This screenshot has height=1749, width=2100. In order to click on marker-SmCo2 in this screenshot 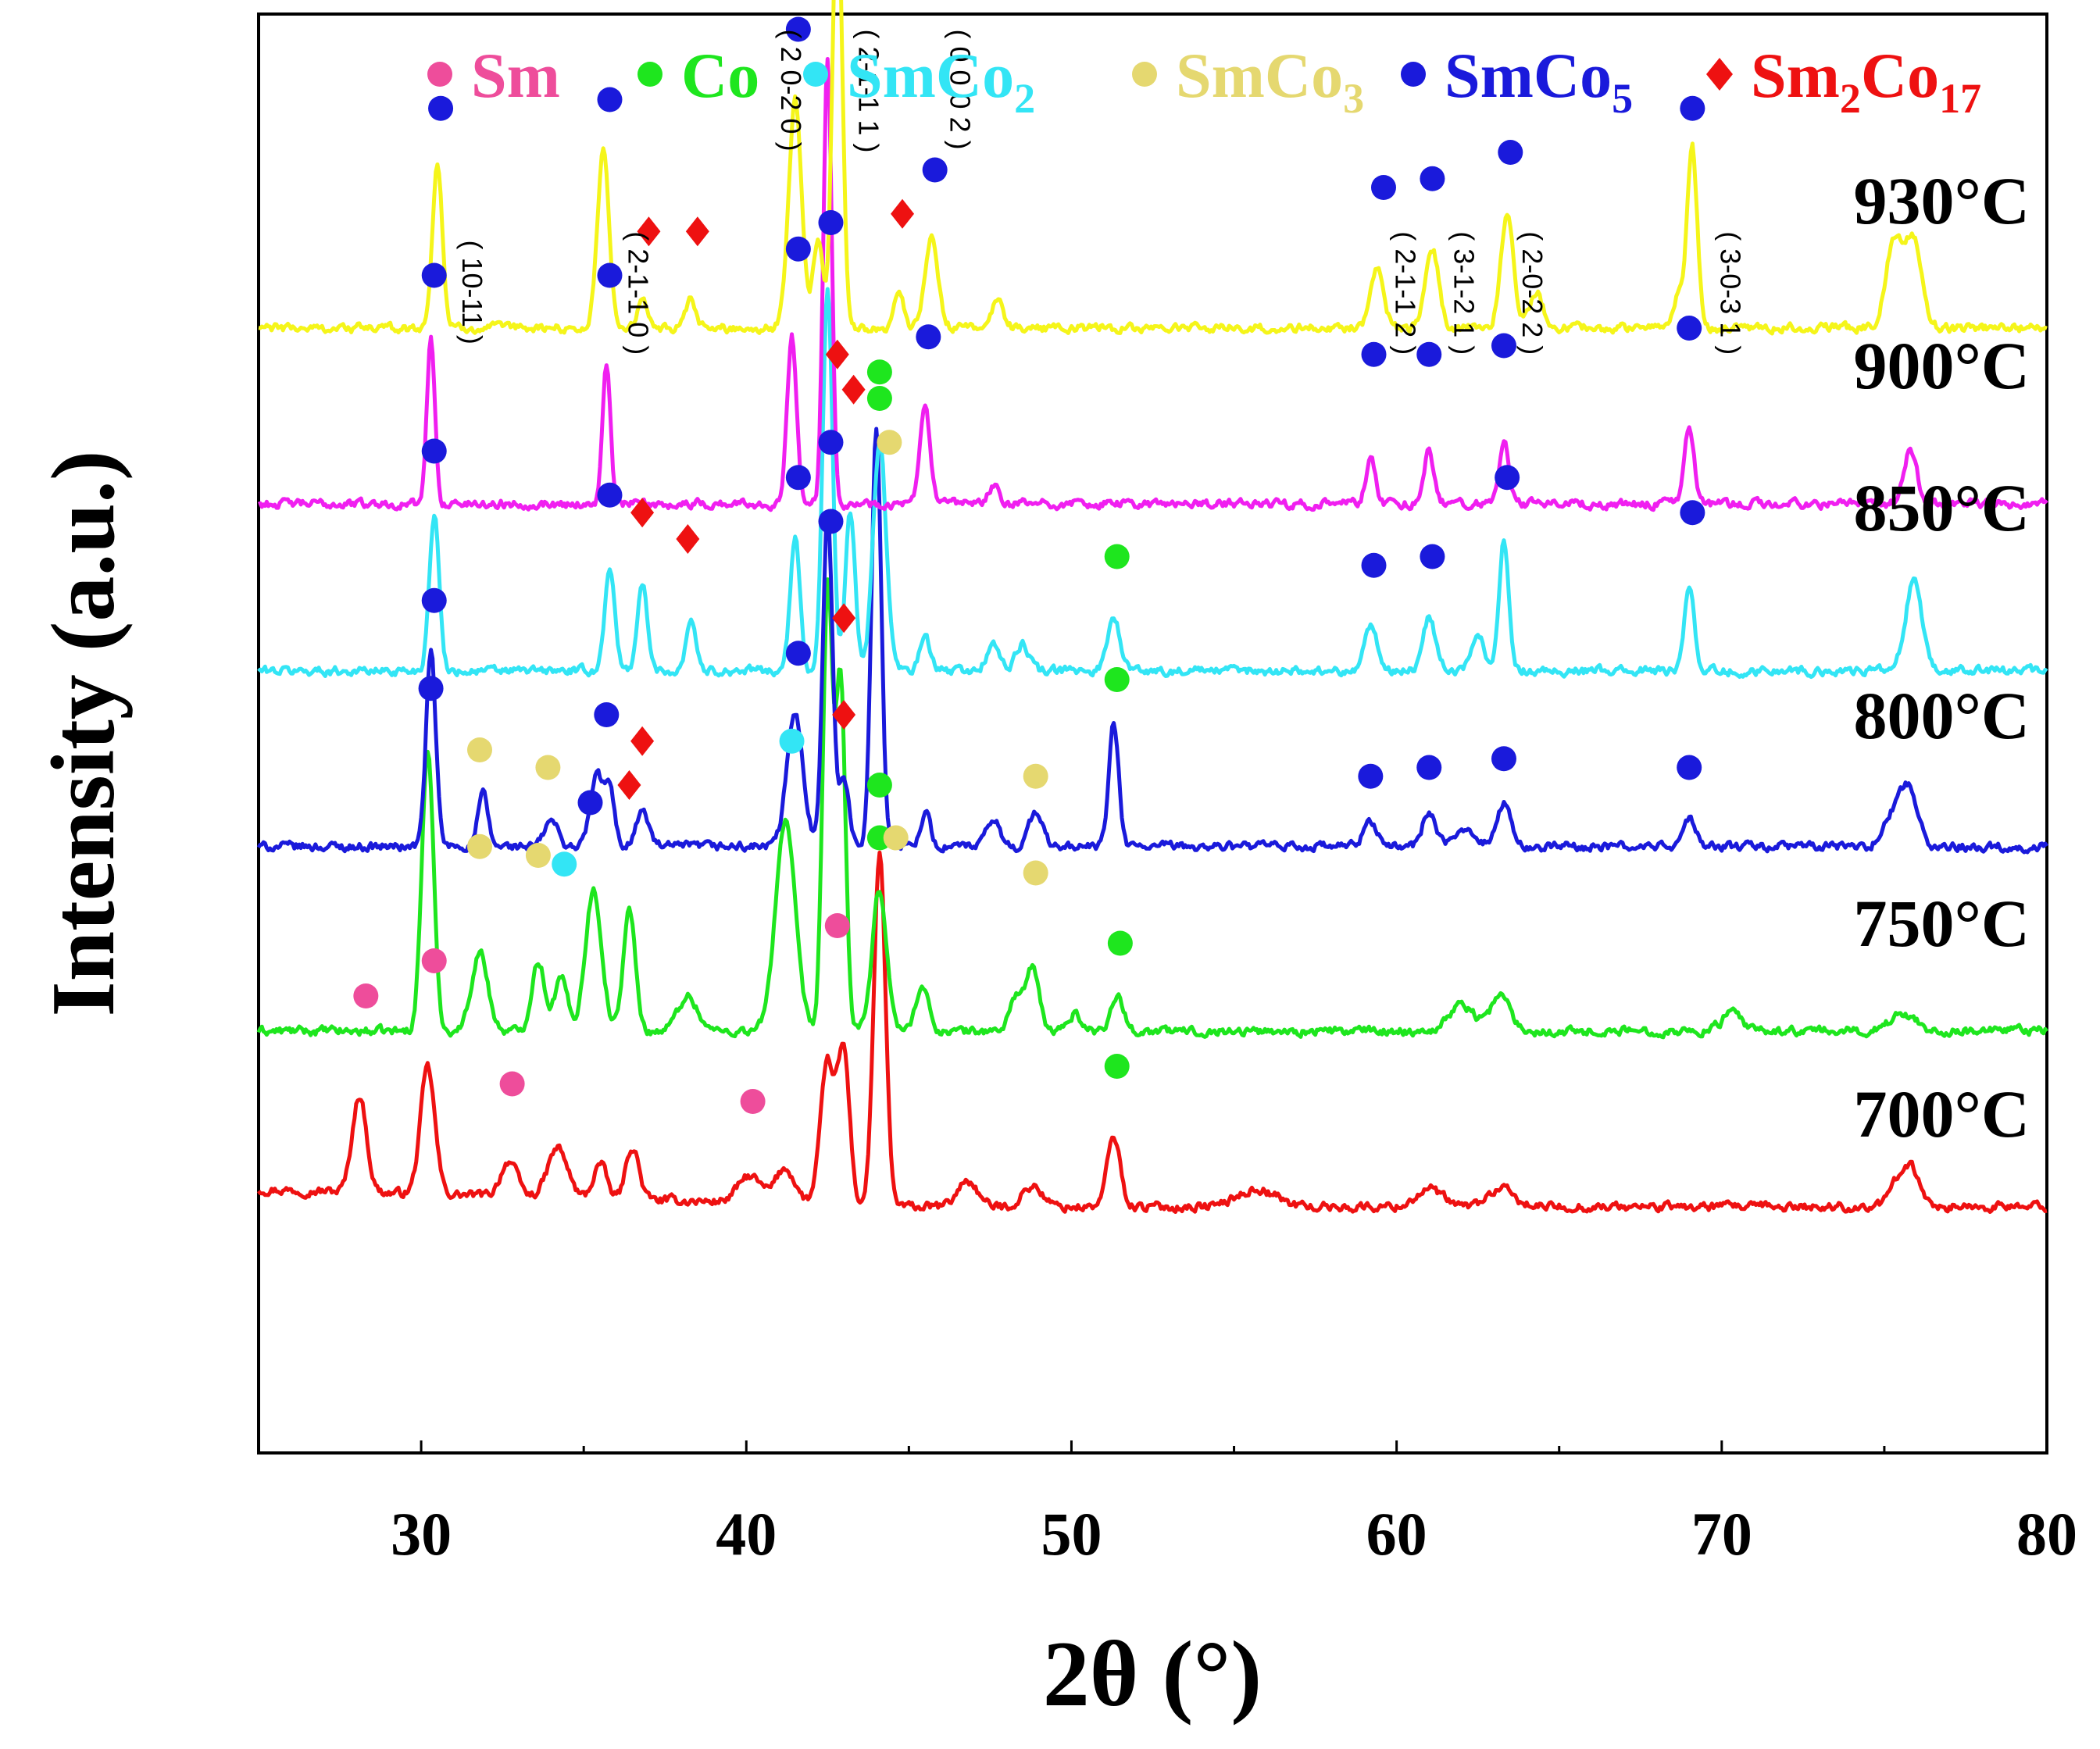, I will do `click(792, 741)`.